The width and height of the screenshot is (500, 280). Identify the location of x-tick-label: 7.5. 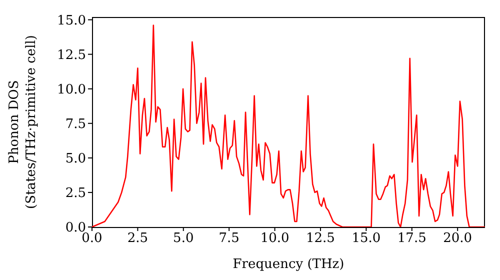
(229, 238).